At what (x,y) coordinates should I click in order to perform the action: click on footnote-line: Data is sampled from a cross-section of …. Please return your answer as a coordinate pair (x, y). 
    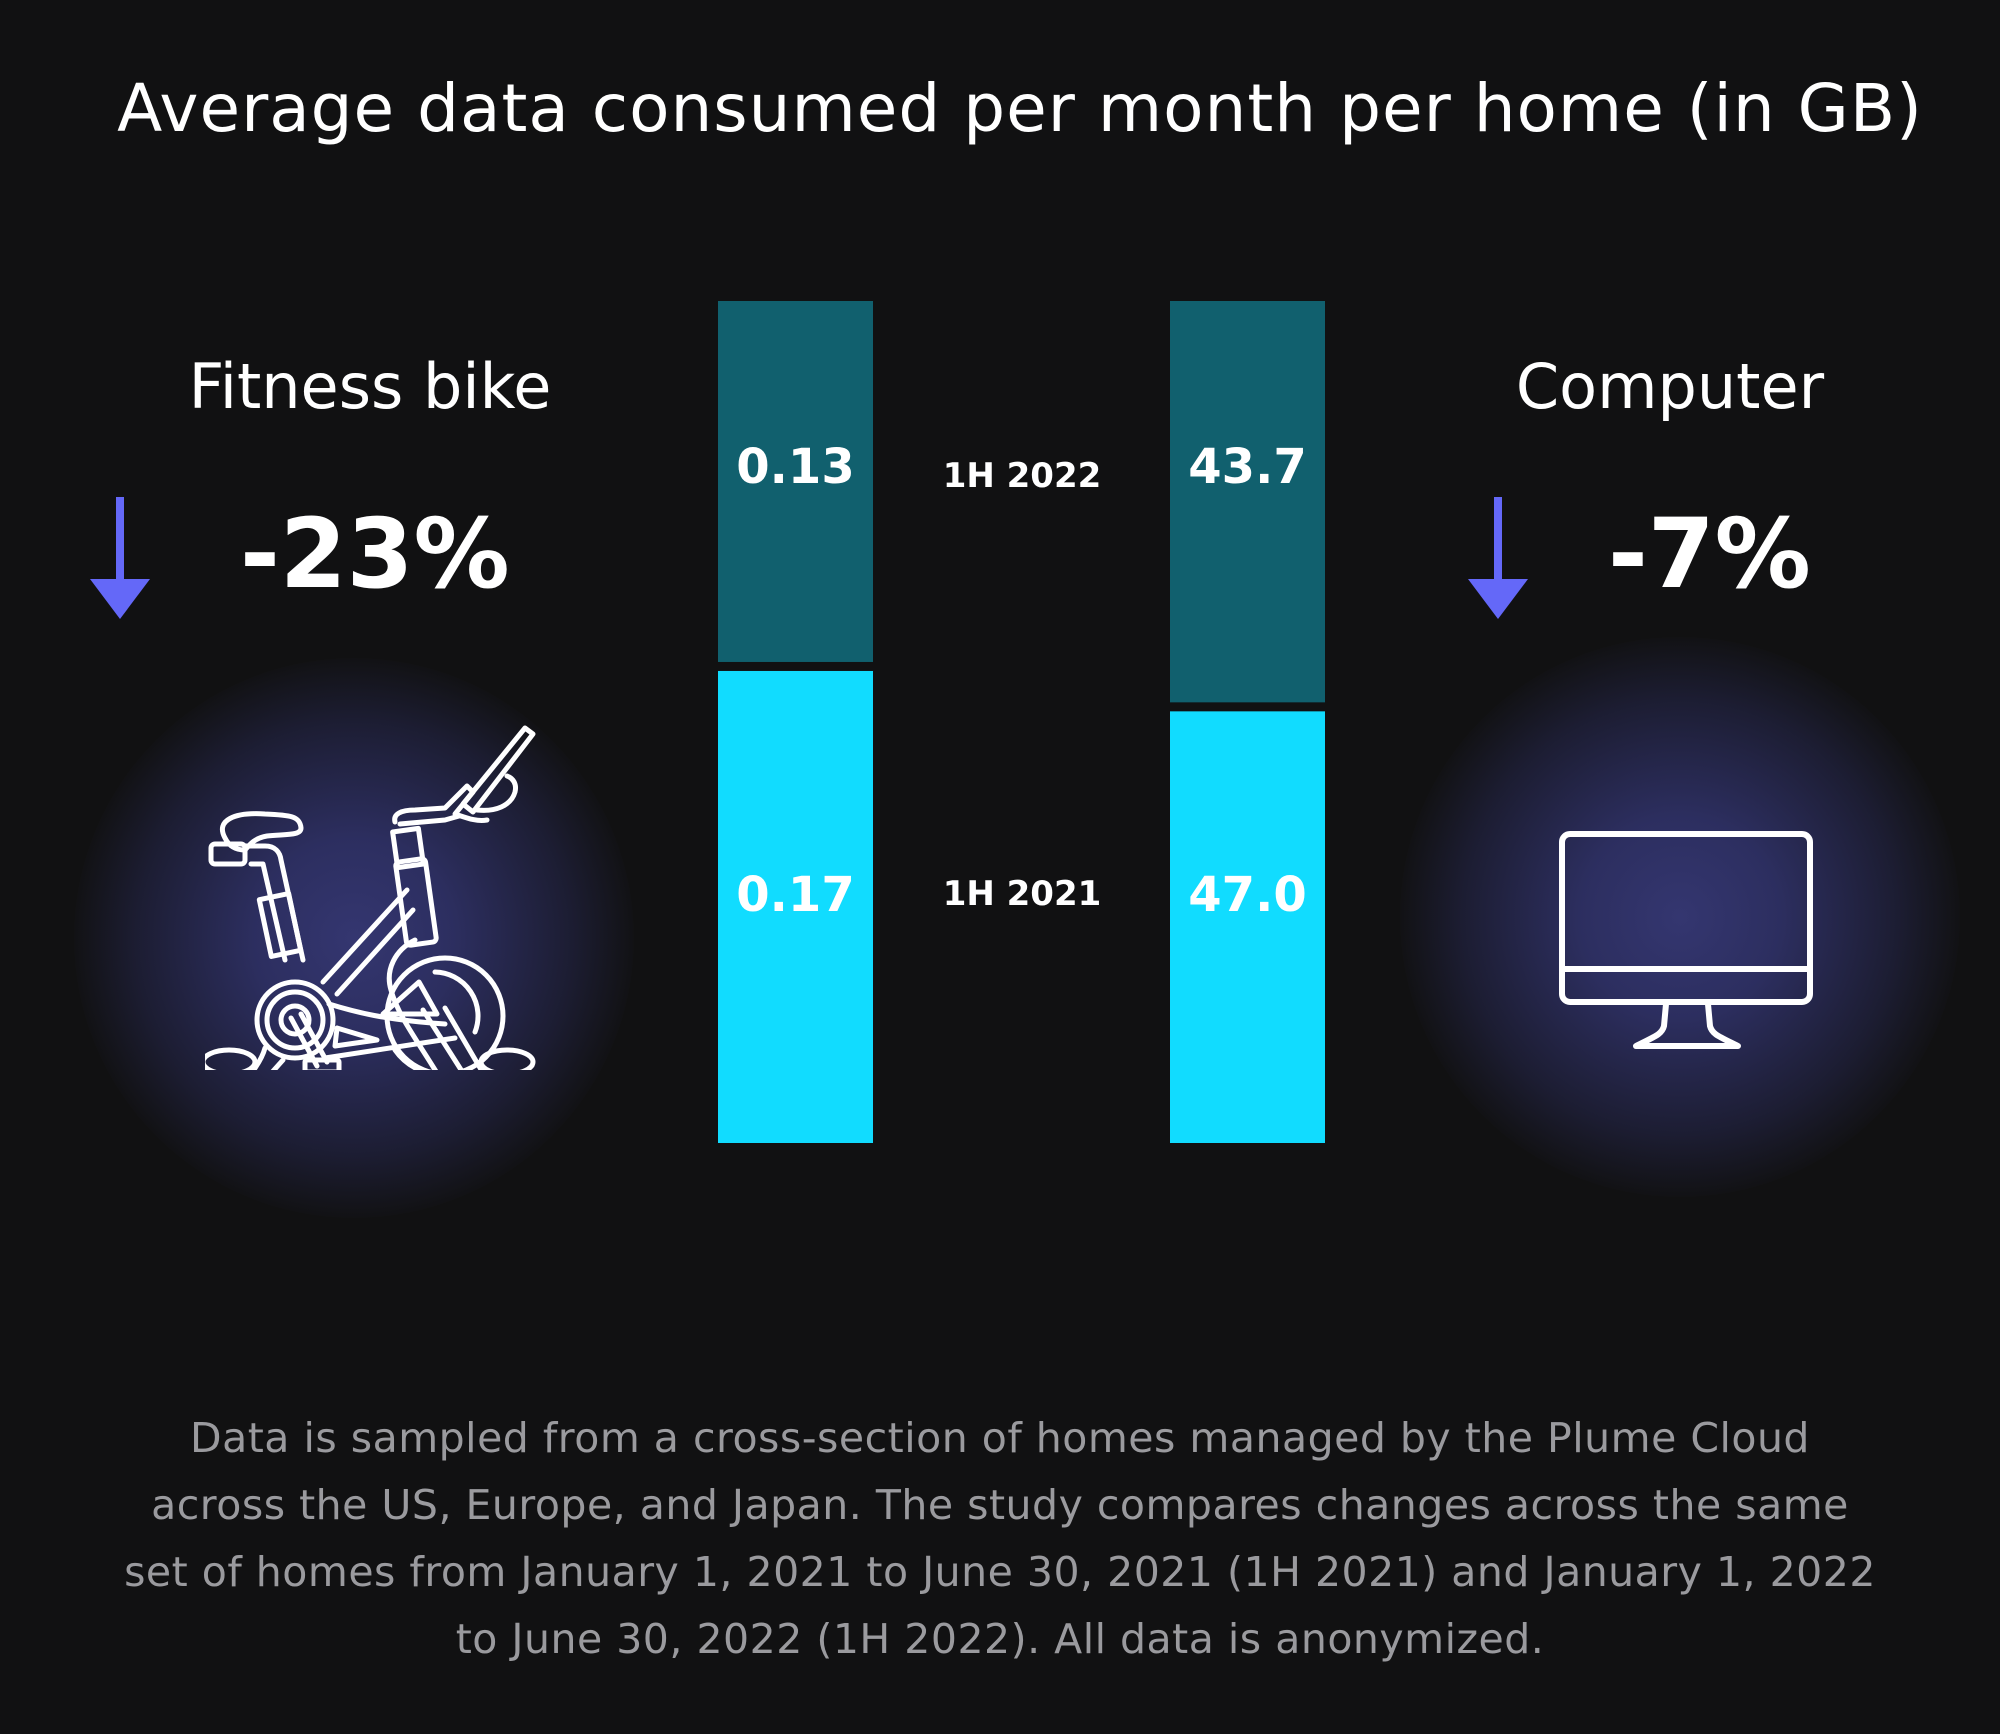
    Looking at the image, I should click on (1000, 1438).